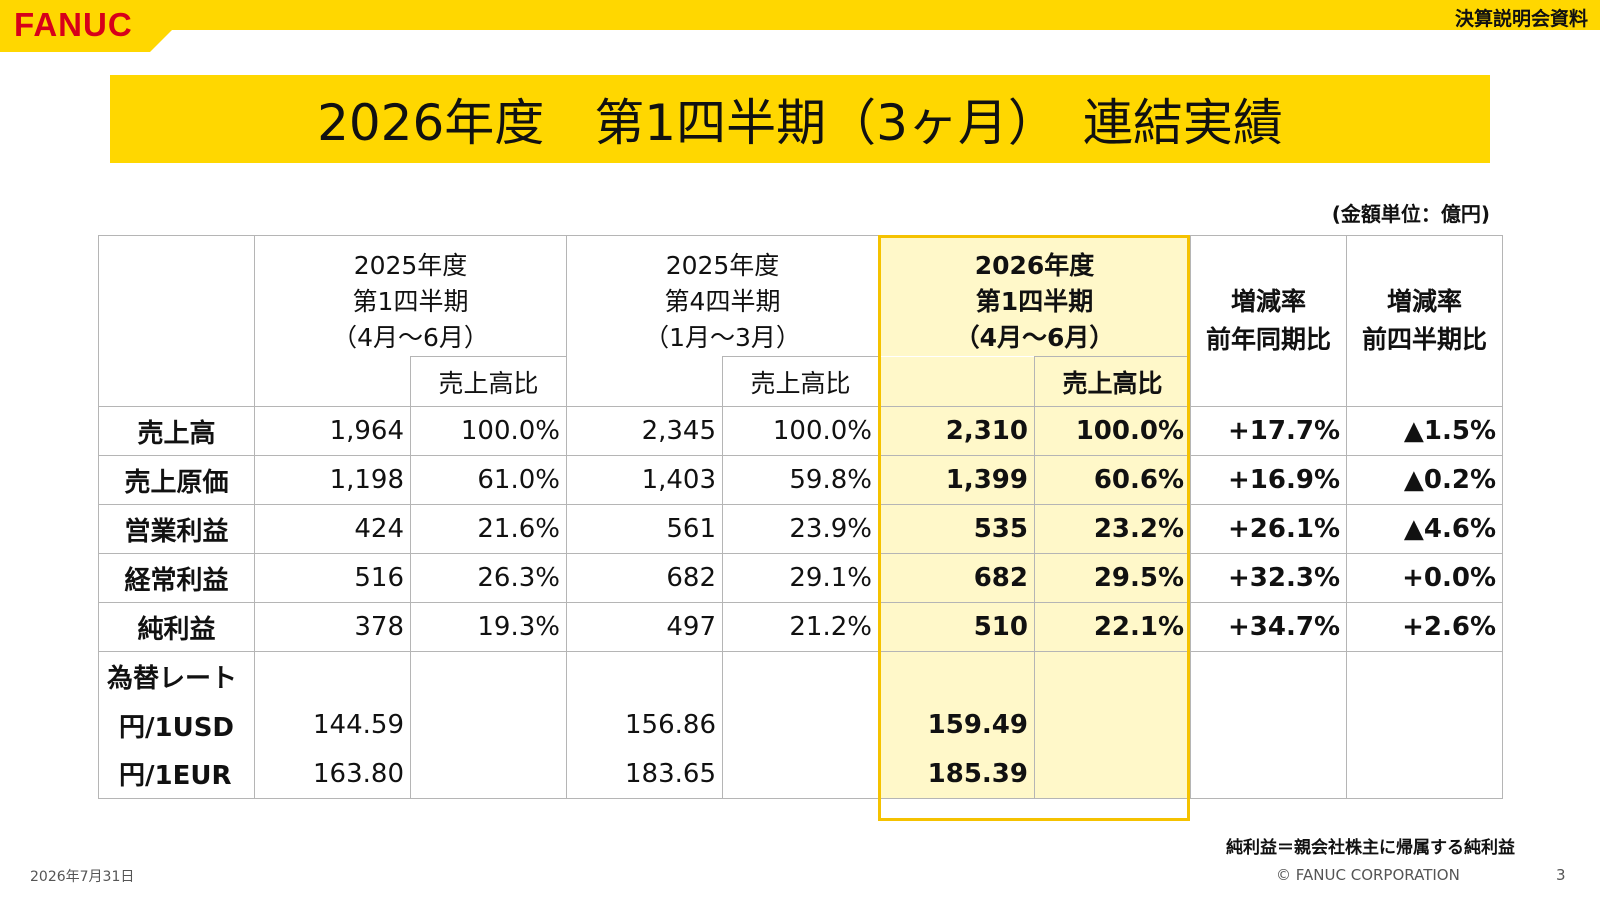 The height and width of the screenshot is (900, 1600). Describe the element at coordinates (1112, 529) in the screenshot. I see `ratio-cell: 23.2%` at that location.